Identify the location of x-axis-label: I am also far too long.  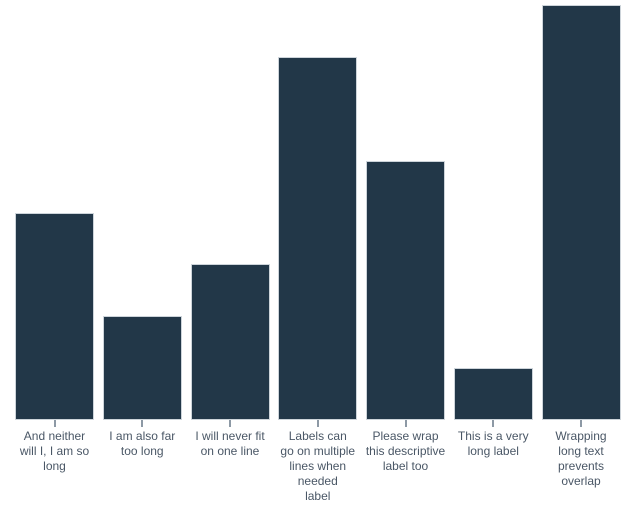
(142, 443).